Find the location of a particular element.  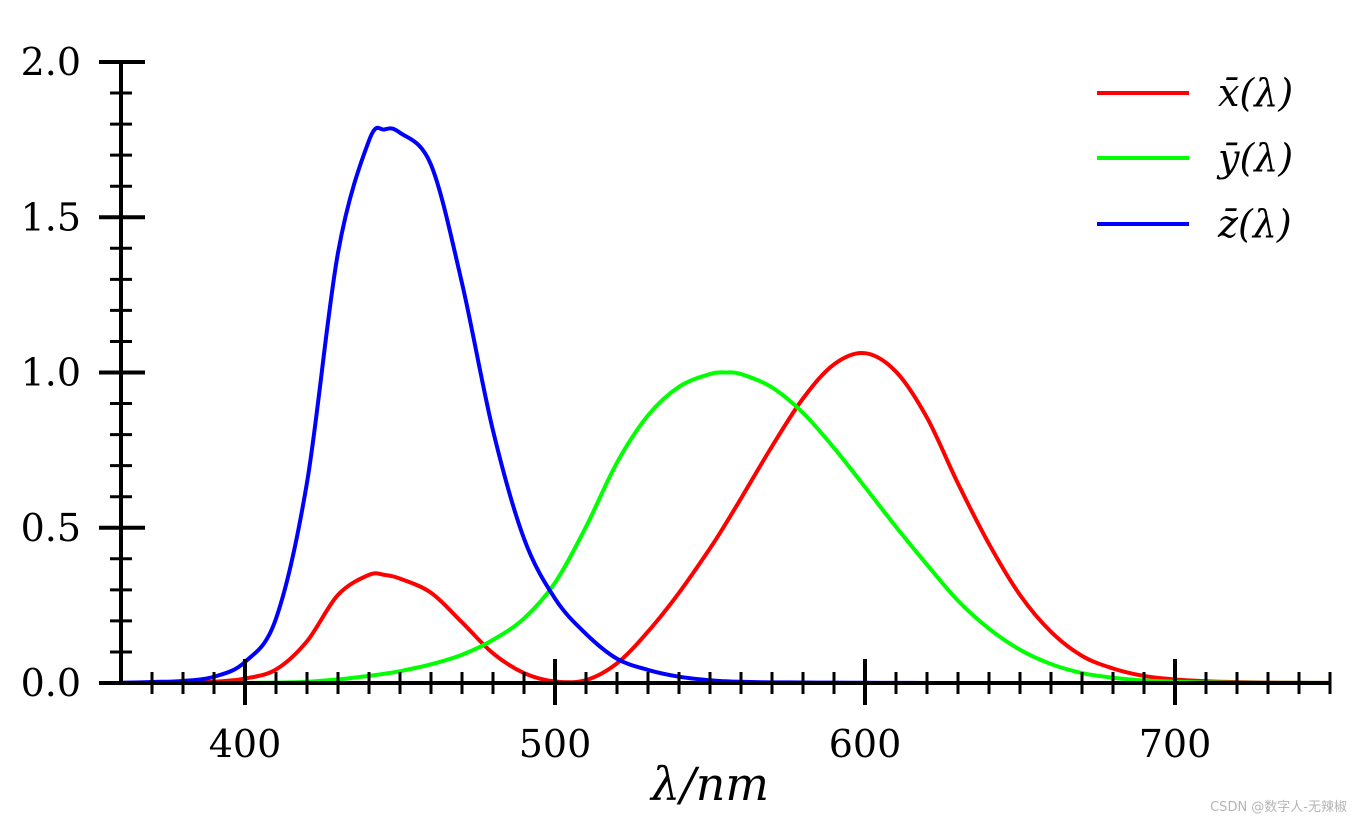

y-tick-label: 2.0 is located at coordinates (51, 62).